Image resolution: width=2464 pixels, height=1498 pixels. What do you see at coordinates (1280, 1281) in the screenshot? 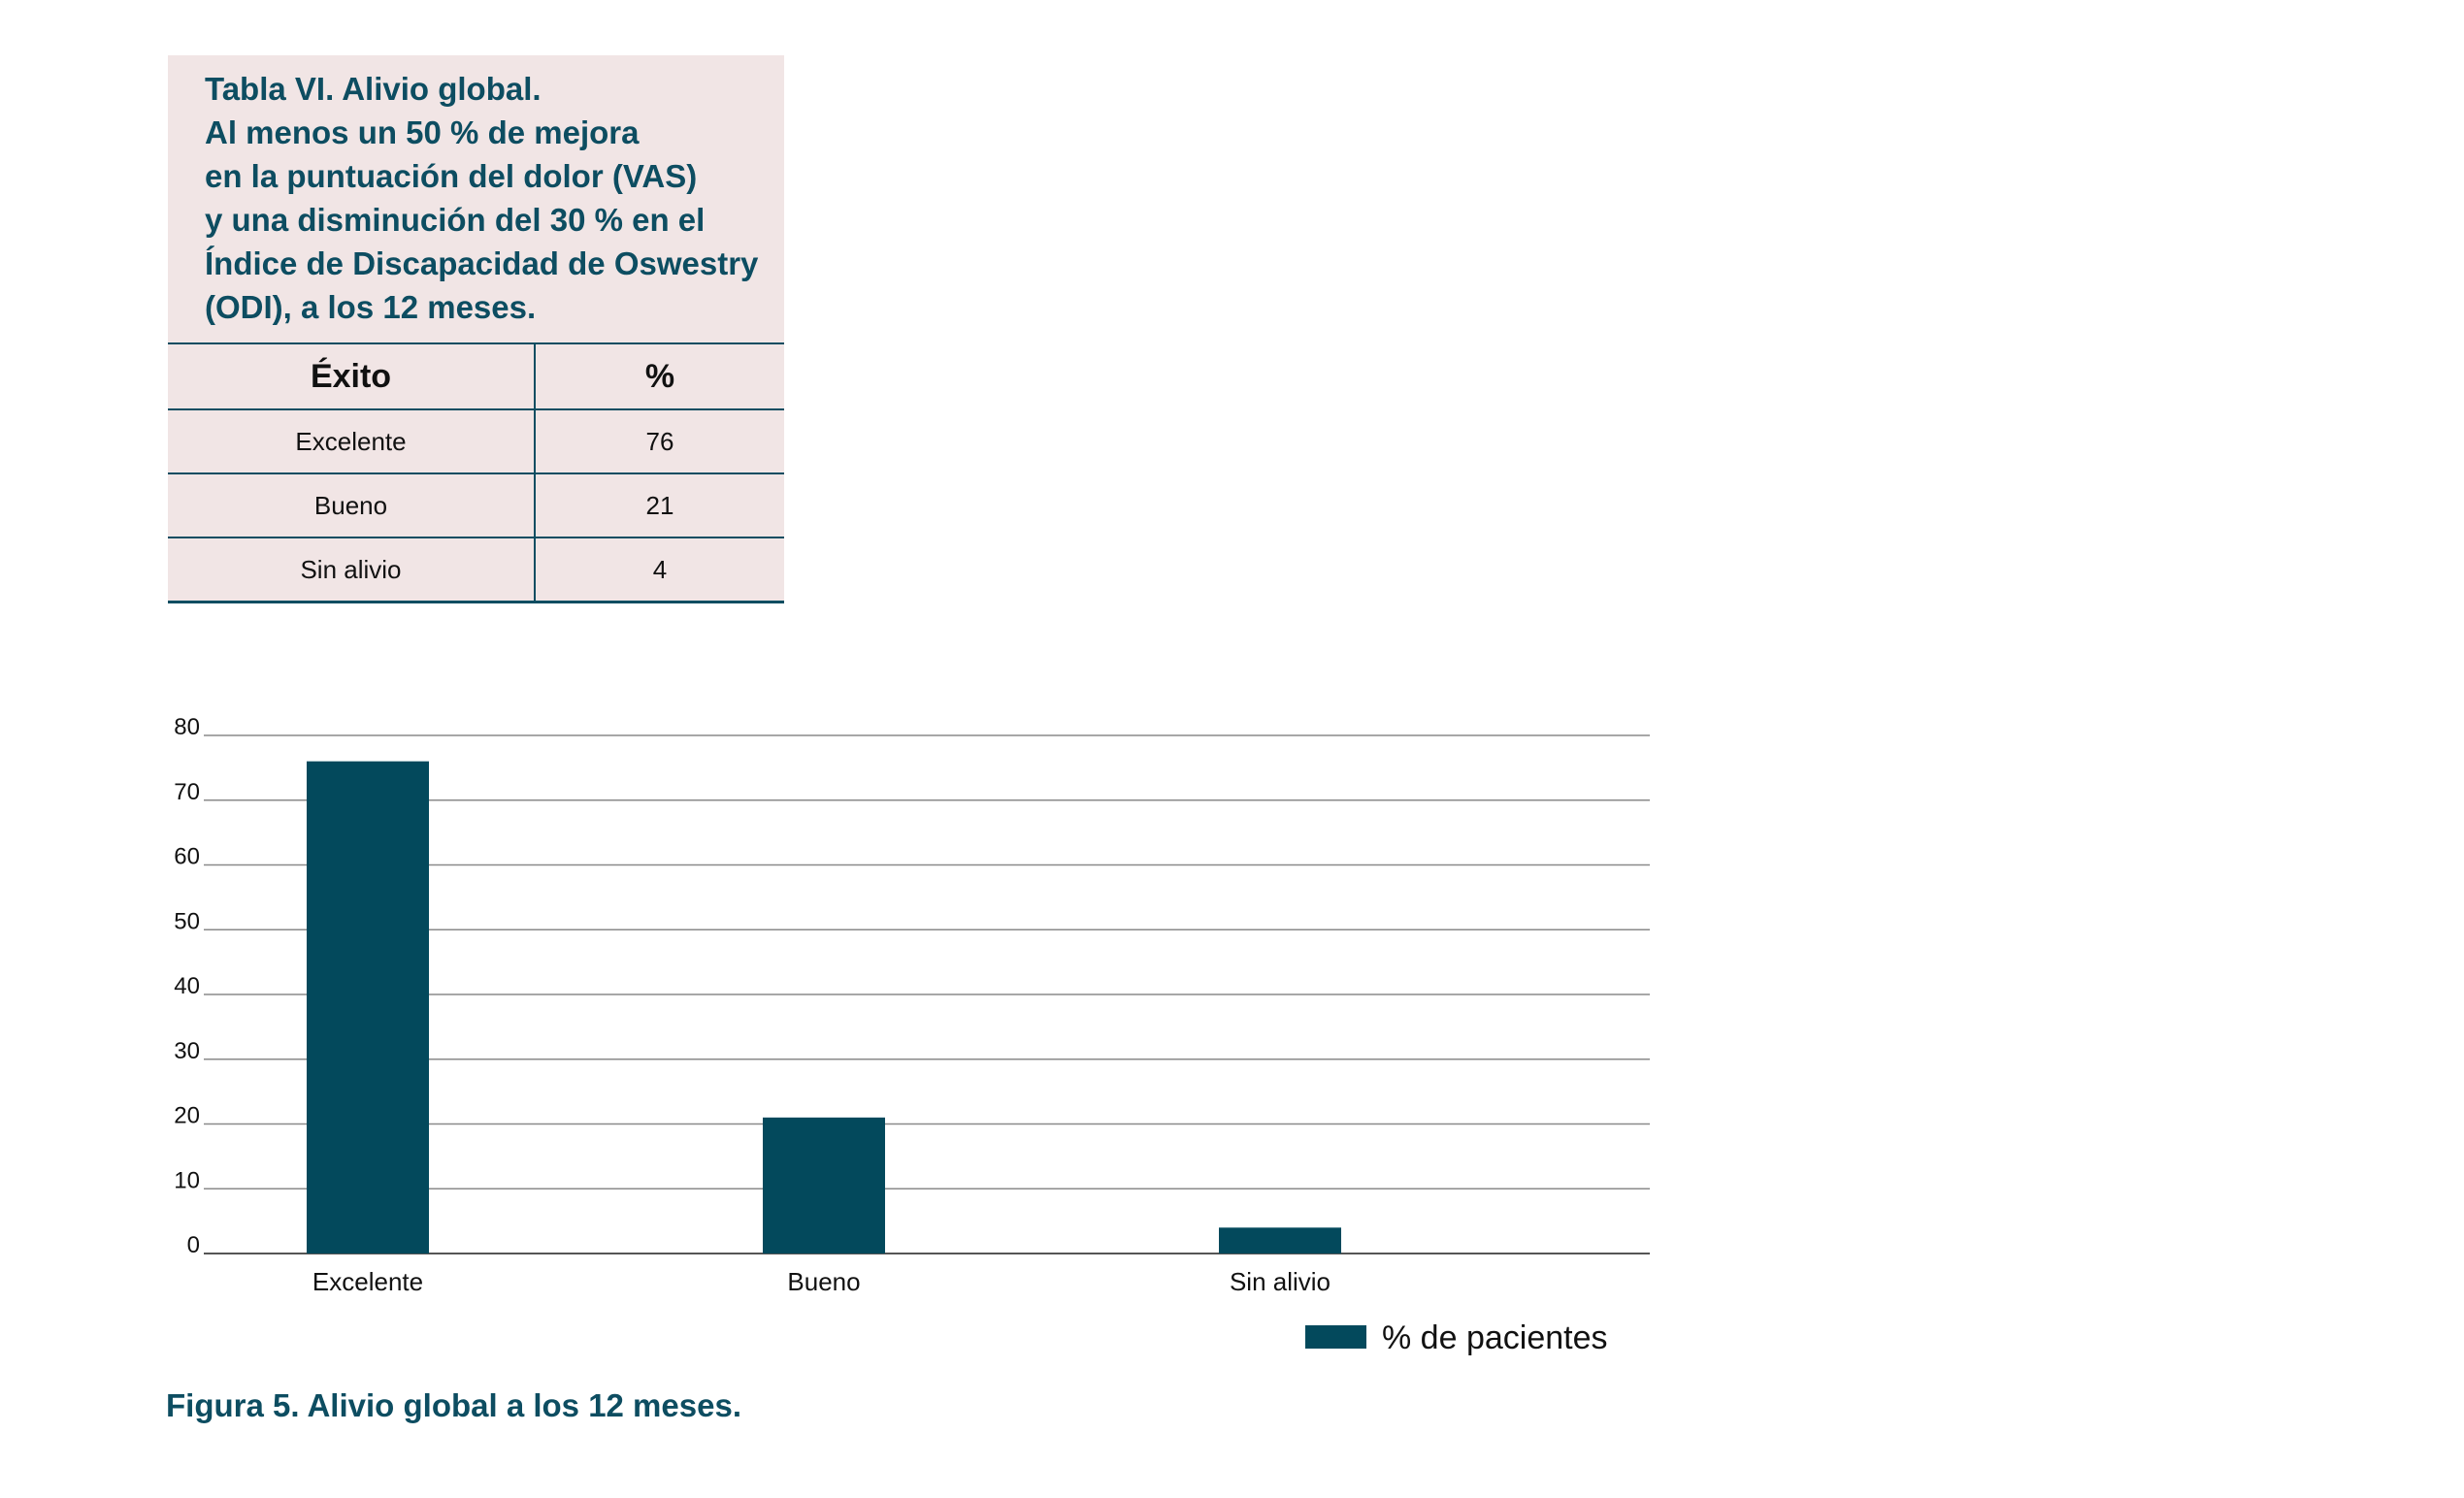
I see `x-tick-label: Sin alivio` at bounding box center [1280, 1281].